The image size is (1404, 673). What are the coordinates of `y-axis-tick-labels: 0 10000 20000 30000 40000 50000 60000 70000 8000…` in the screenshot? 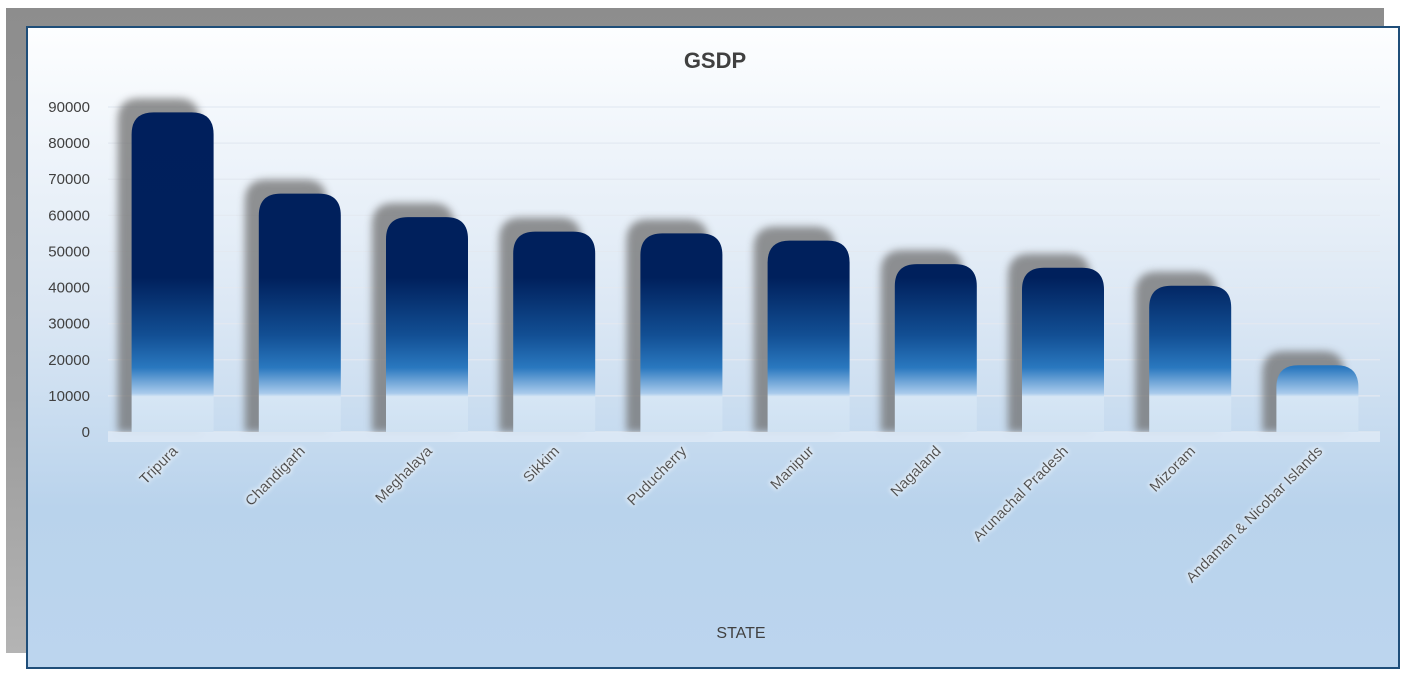 It's located at (69, 270).